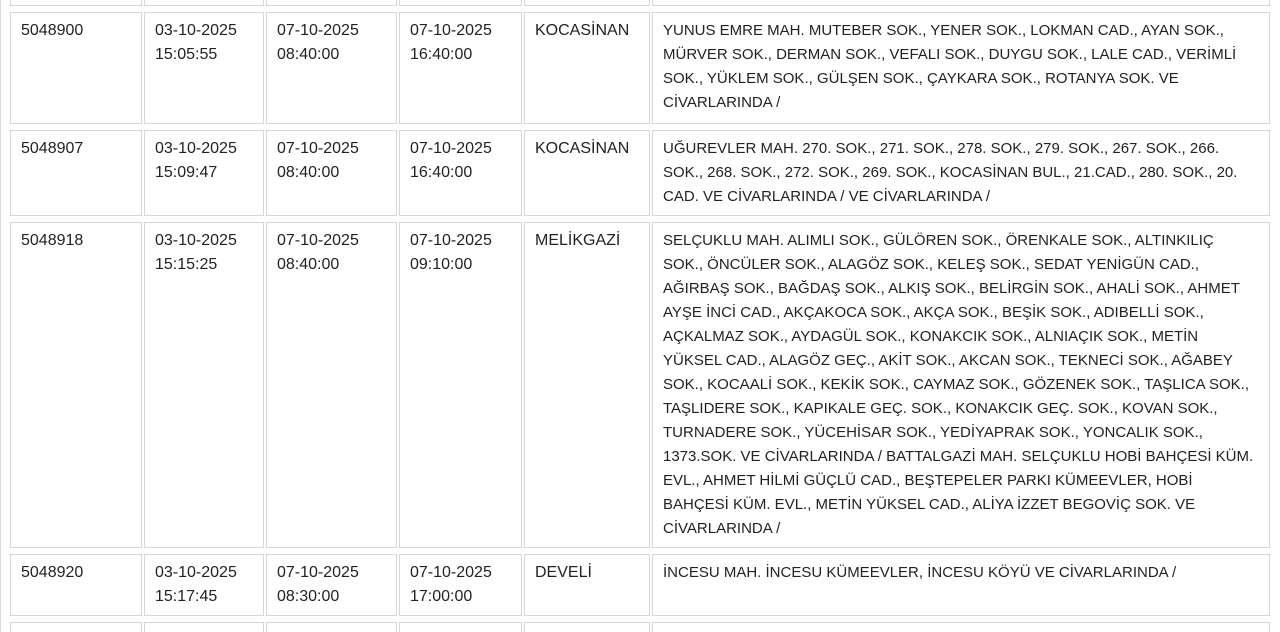 This screenshot has width=1280, height=632. I want to click on announced-cell: 03-10-2025 15:05:55, so click(204, 68).